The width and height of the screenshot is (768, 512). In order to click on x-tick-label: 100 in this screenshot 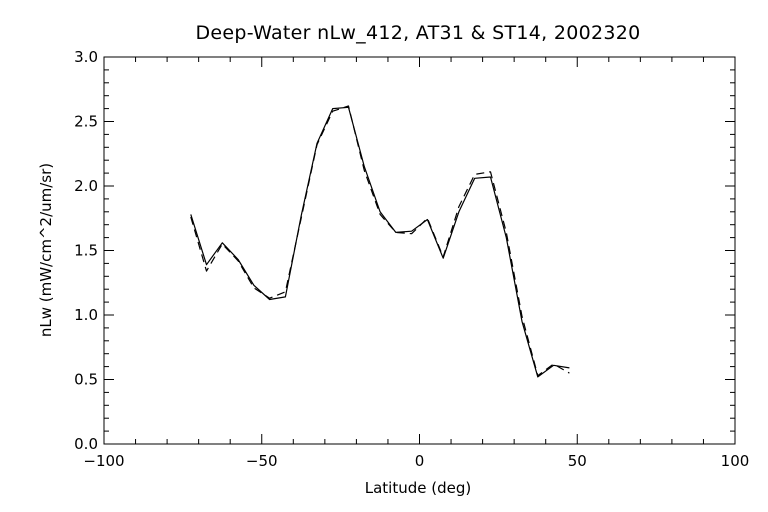, I will do `click(735, 461)`.